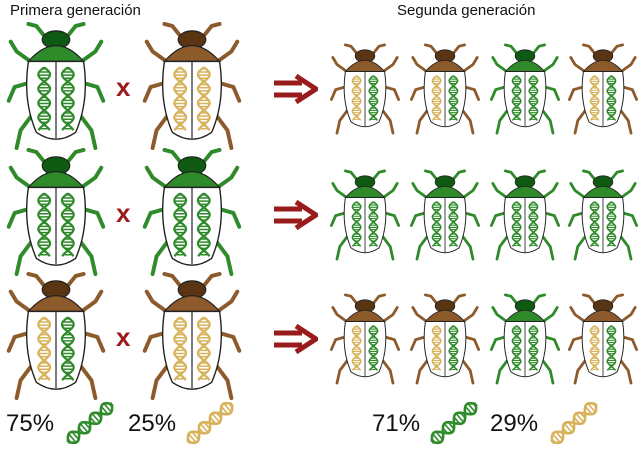 The width and height of the screenshot is (640, 457). I want to click on first-generation-title: Primera generación, so click(75, 10).